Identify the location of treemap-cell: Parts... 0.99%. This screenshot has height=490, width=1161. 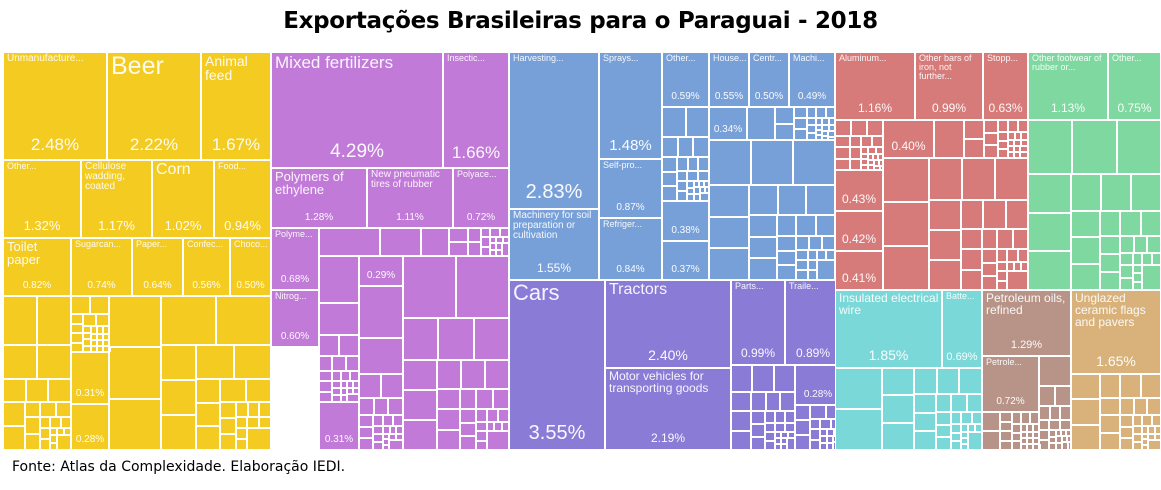
(758, 322).